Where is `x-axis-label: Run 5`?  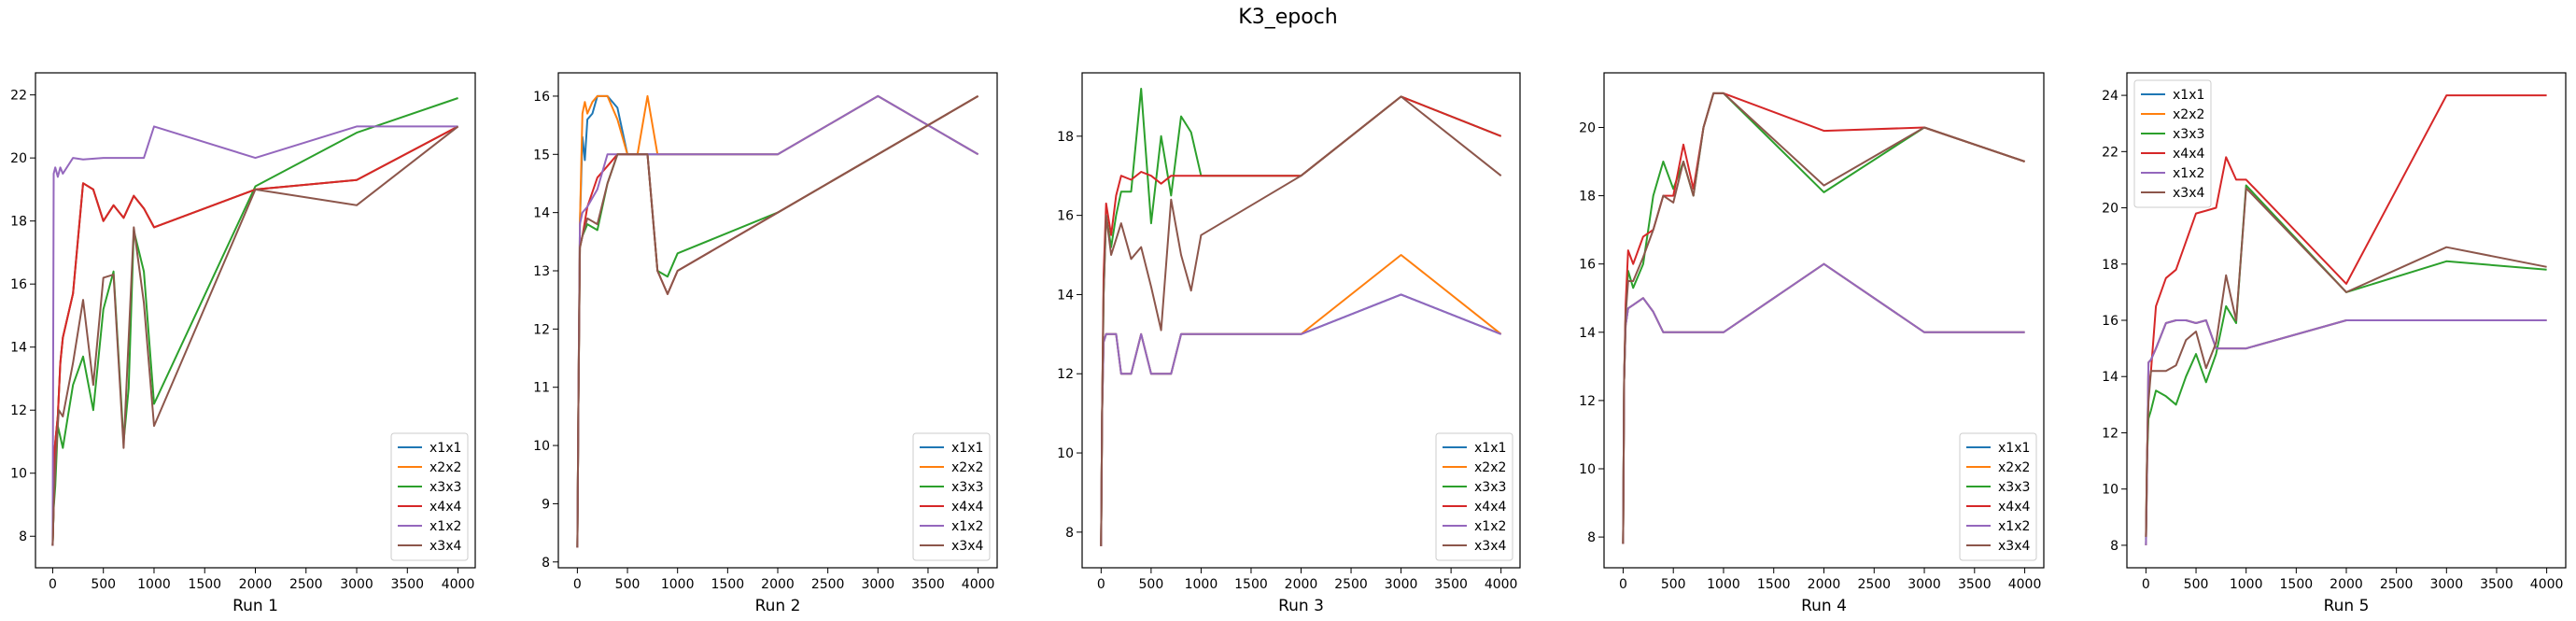 x-axis-label: Run 5 is located at coordinates (2347, 606).